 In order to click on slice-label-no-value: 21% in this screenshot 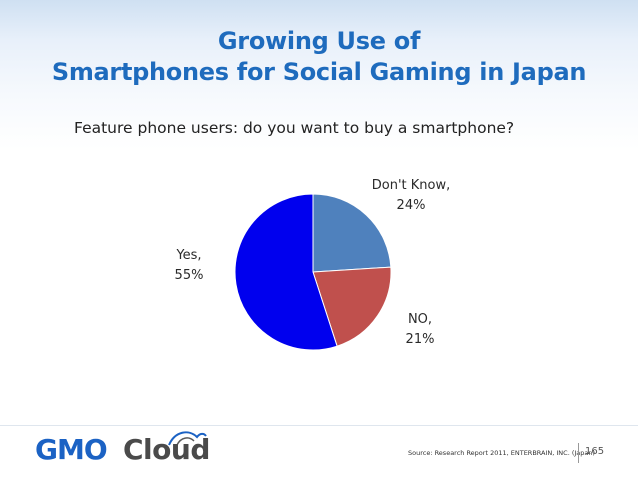, I will do `click(420, 339)`.